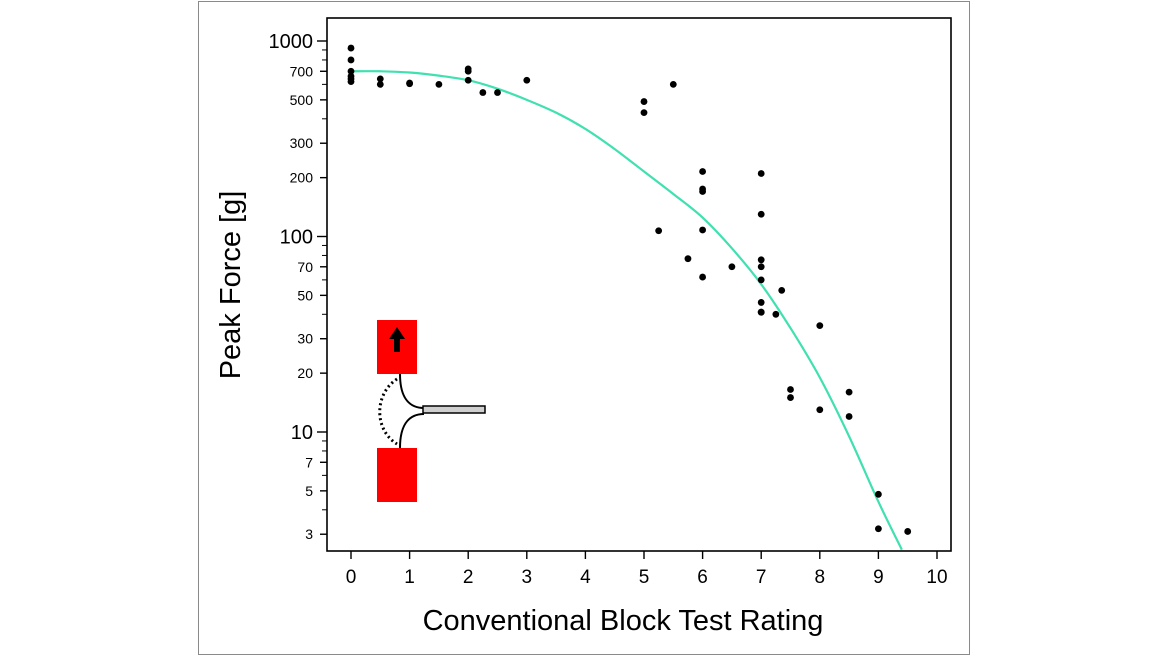 This screenshot has height=658, width=1170. What do you see at coordinates (936, 577) in the screenshot?
I see `x-tick-label: 10` at bounding box center [936, 577].